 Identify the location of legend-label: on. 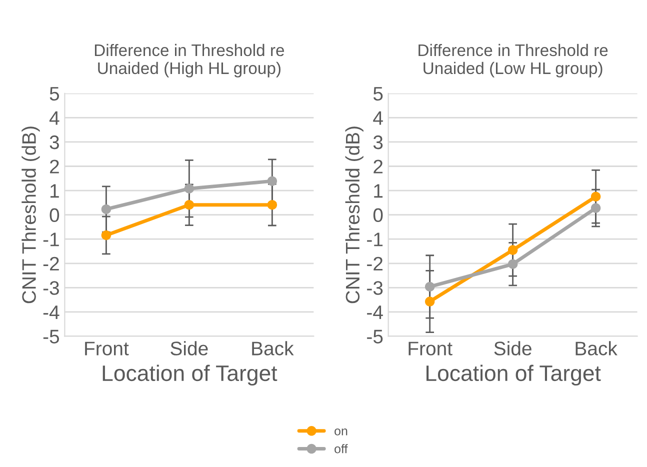
(341, 432).